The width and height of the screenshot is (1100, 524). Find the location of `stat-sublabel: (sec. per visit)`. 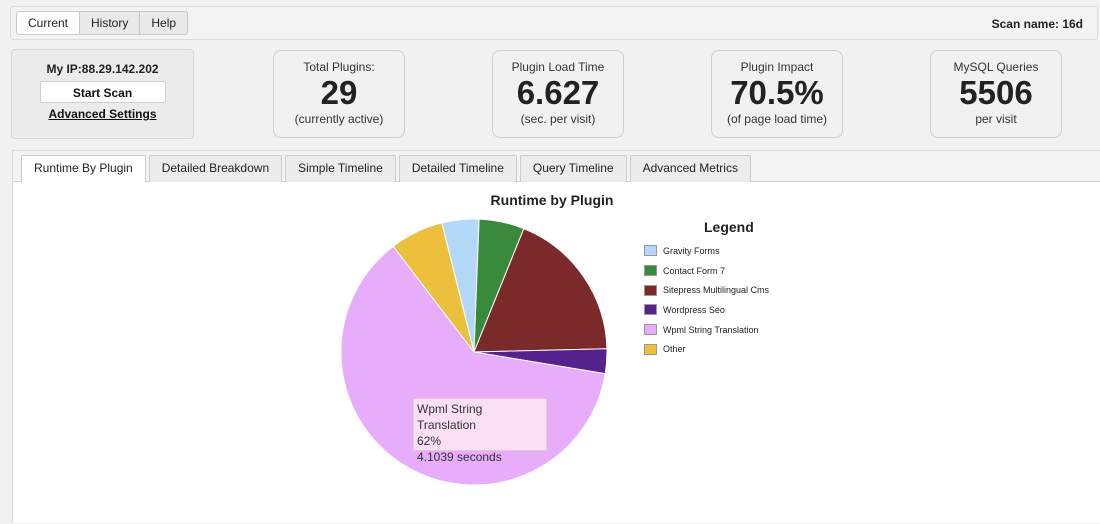

stat-sublabel: (sec. per visit) is located at coordinates (558, 119).